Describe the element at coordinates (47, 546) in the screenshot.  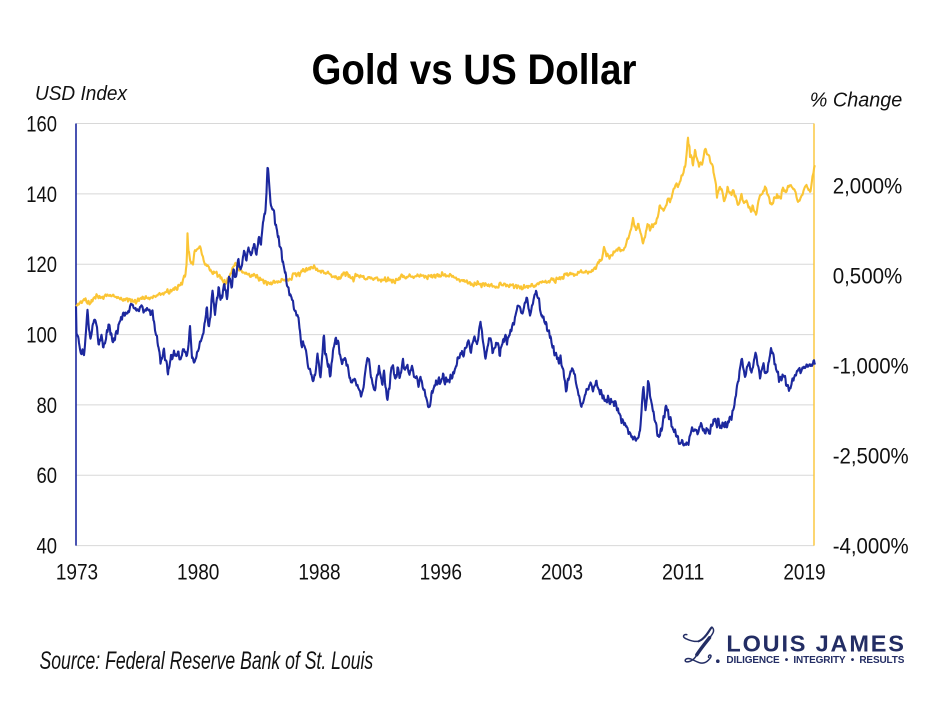
I see `svg-text: 40` at that location.